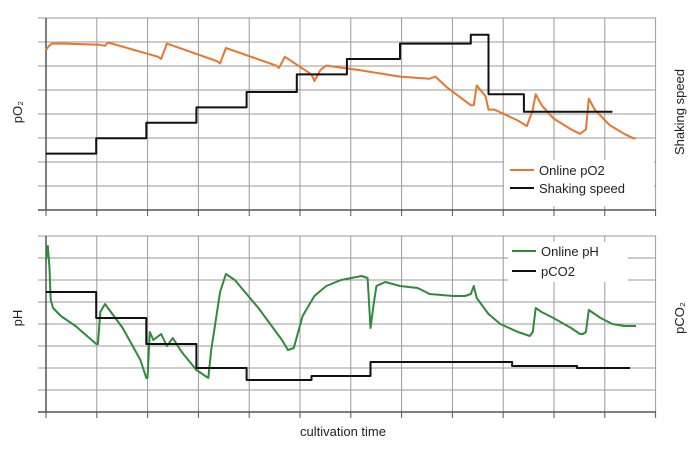 The image size is (700, 452). I want to click on x-axis-label: cultivation time, so click(343, 431).